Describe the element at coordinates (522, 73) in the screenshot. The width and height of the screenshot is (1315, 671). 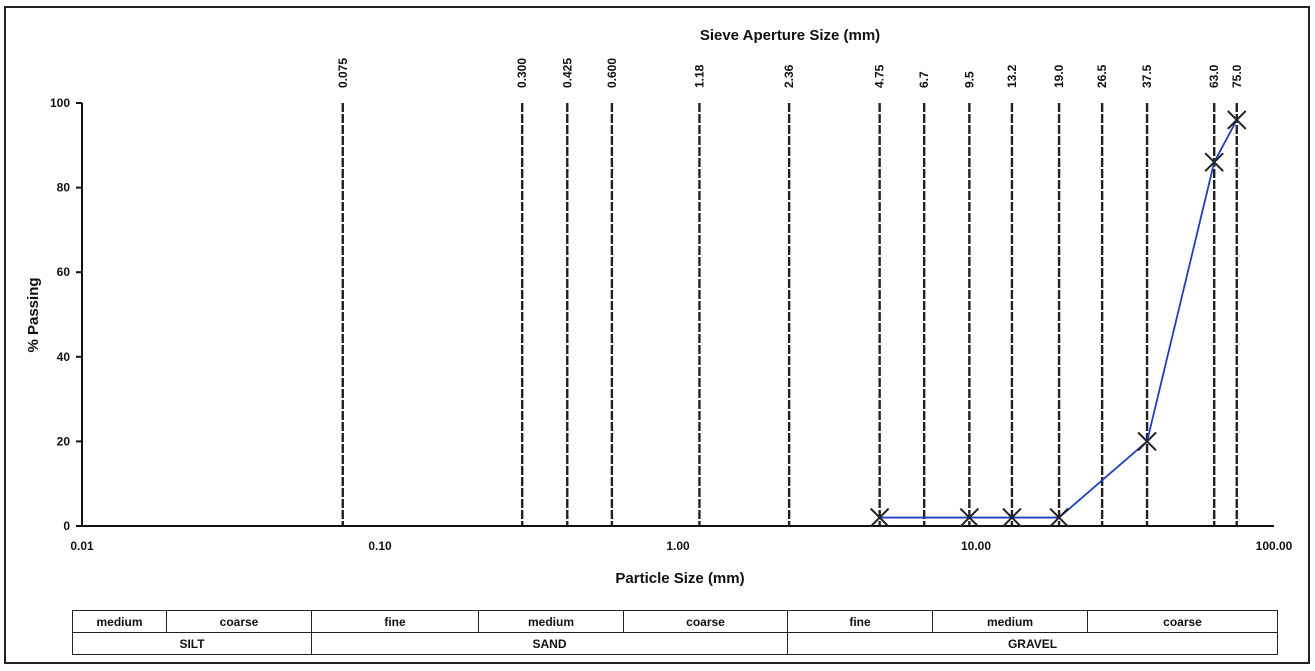
I see `sieve-label: 0.300` at that location.